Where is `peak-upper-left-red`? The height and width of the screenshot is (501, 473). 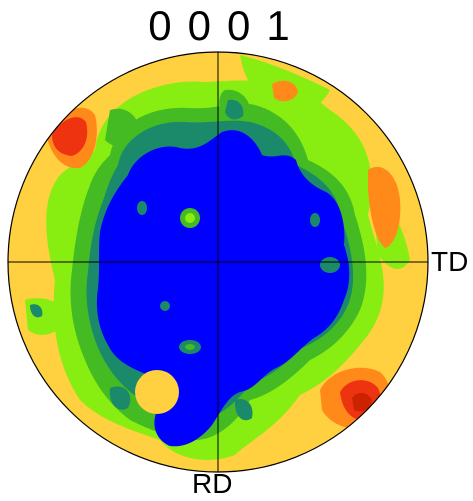
peak-upper-left-red is located at coordinates (70, 136).